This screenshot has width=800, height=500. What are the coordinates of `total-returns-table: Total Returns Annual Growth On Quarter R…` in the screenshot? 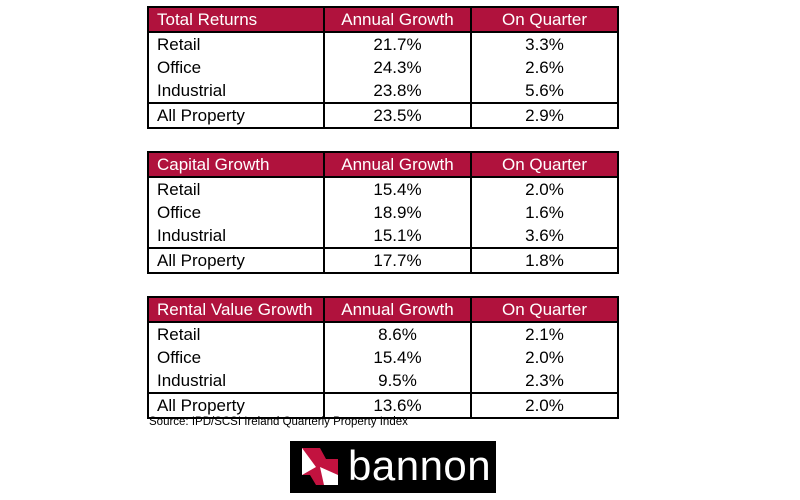 It's located at (383, 67).